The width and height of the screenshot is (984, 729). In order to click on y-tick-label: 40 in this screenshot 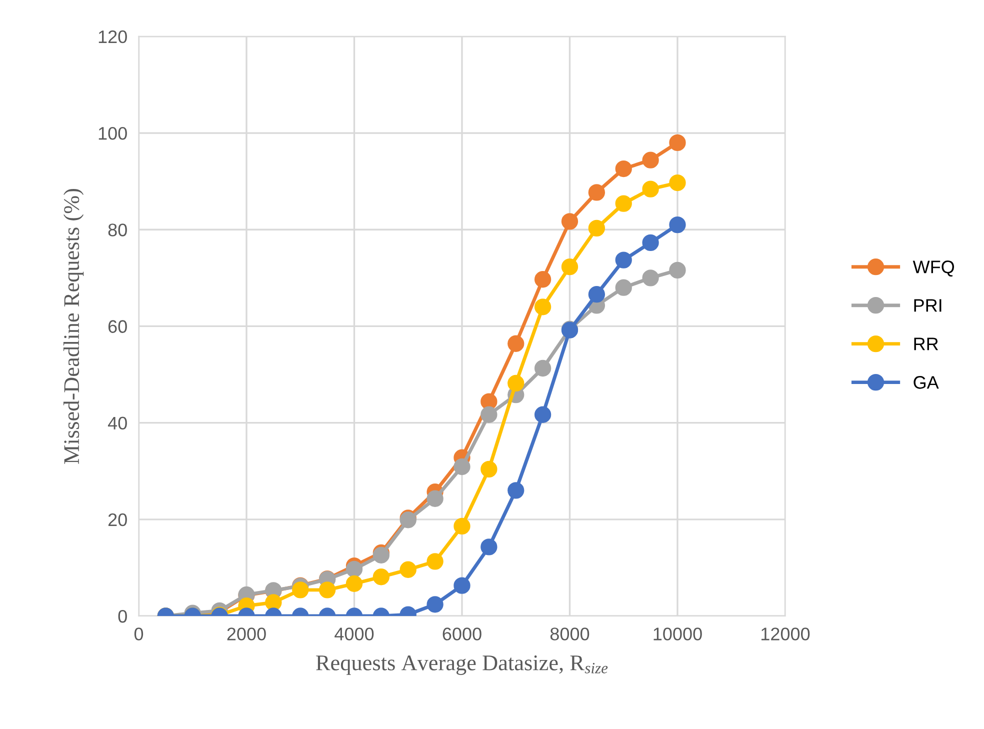, I will do `click(117, 423)`.